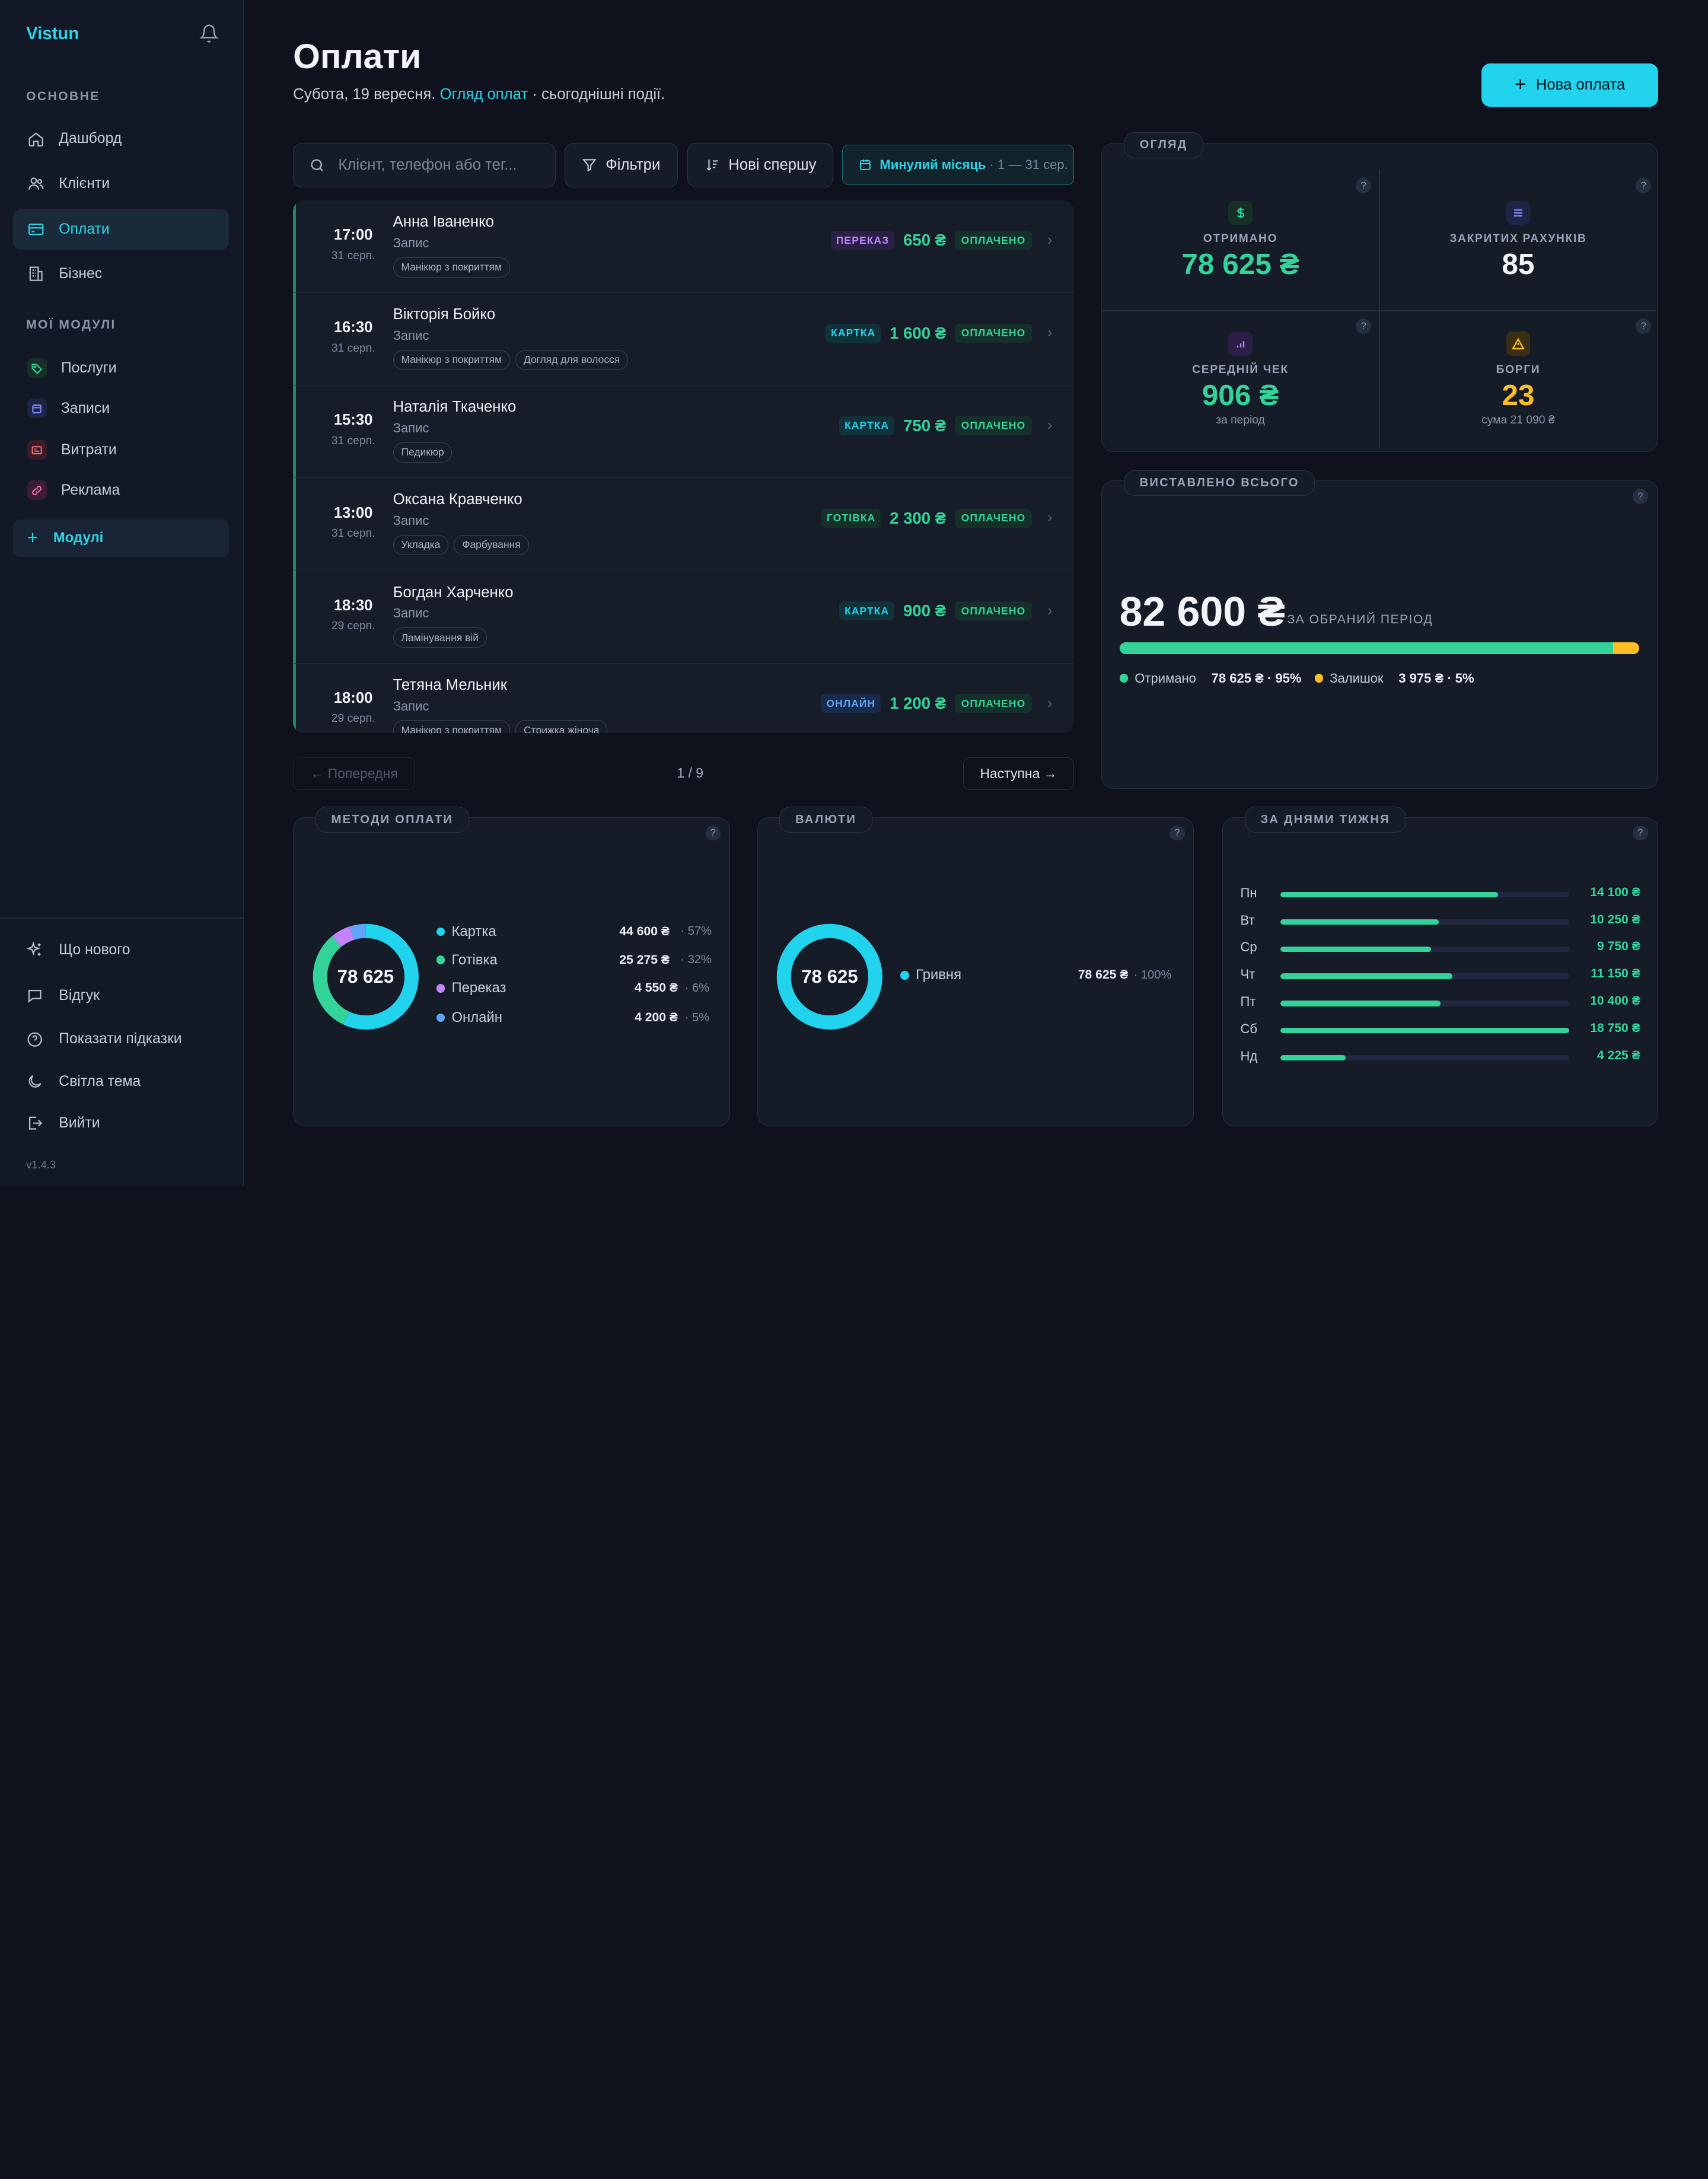  I want to click on legend-item: Онлайн 4 200 ₴ · 5%, so click(572, 1017).